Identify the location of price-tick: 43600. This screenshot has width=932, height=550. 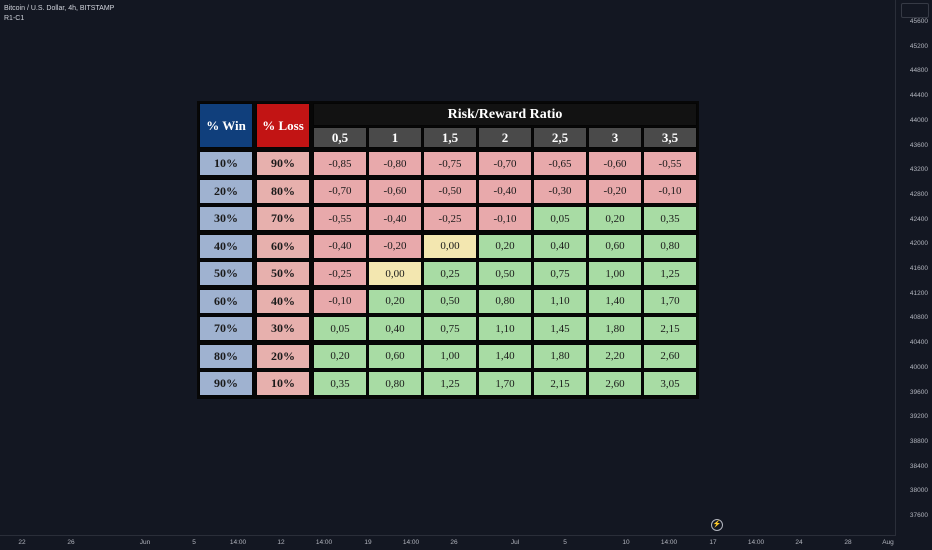
(918, 145).